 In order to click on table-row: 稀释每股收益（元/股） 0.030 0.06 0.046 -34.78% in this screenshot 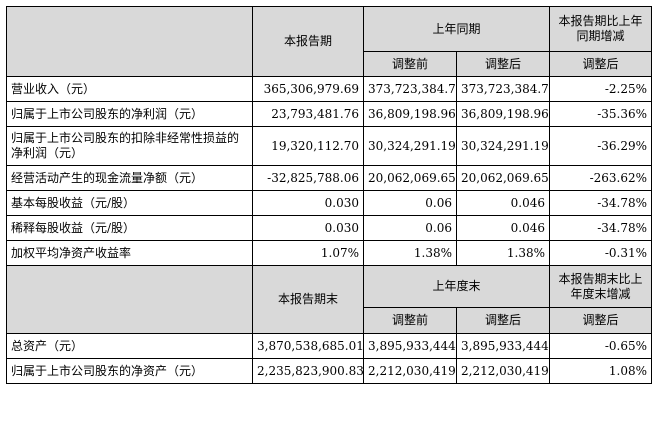, I will do `click(329, 228)`.